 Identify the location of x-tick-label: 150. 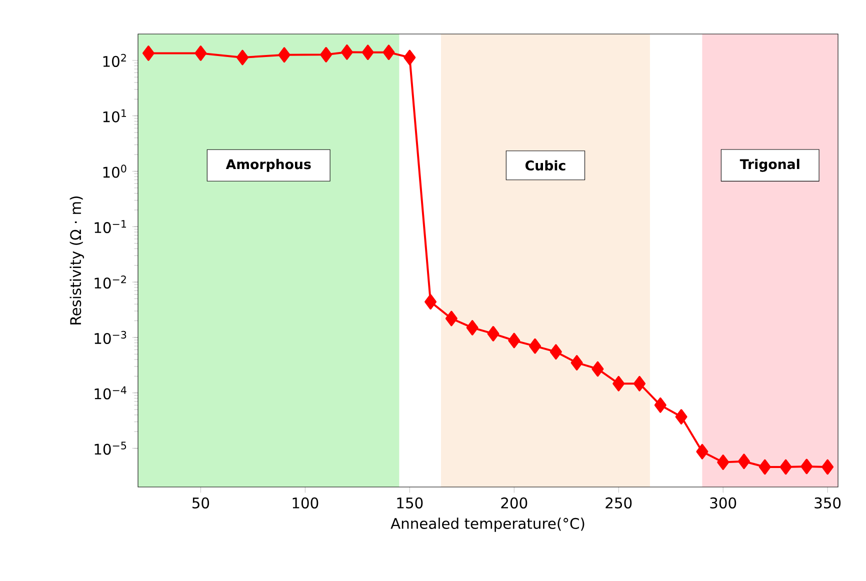
(410, 502).